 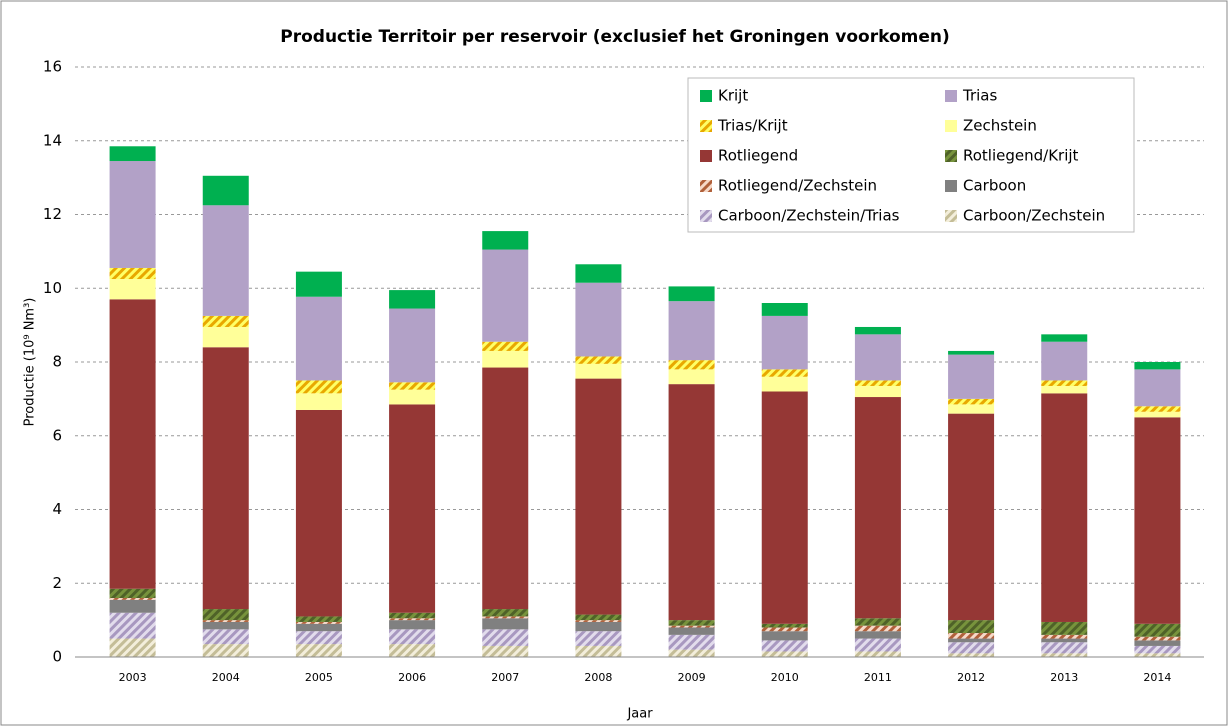 I want to click on x-tick-label: 2008, so click(x=598, y=677).